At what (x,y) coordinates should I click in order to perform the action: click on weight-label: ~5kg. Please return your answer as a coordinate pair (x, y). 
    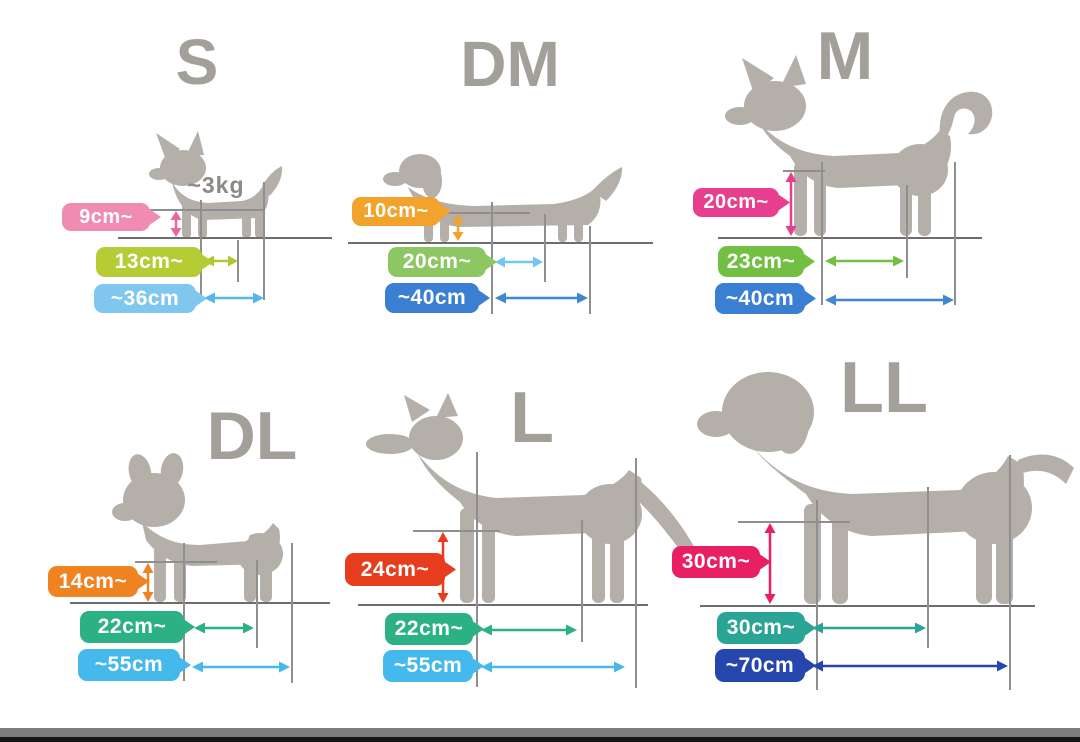
    Looking at the image, I should click on (514, 184).